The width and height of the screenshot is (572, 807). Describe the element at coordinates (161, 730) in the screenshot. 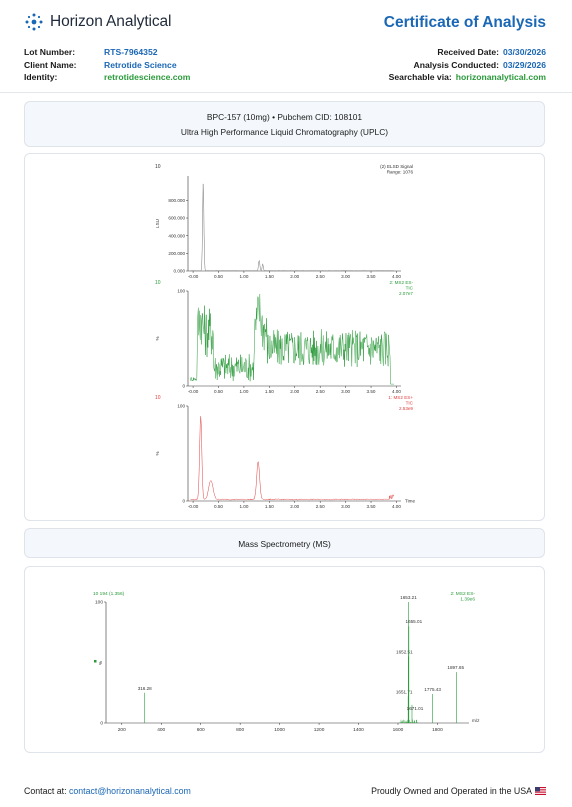

I see `ms-x-tick-label: 400` at that location.